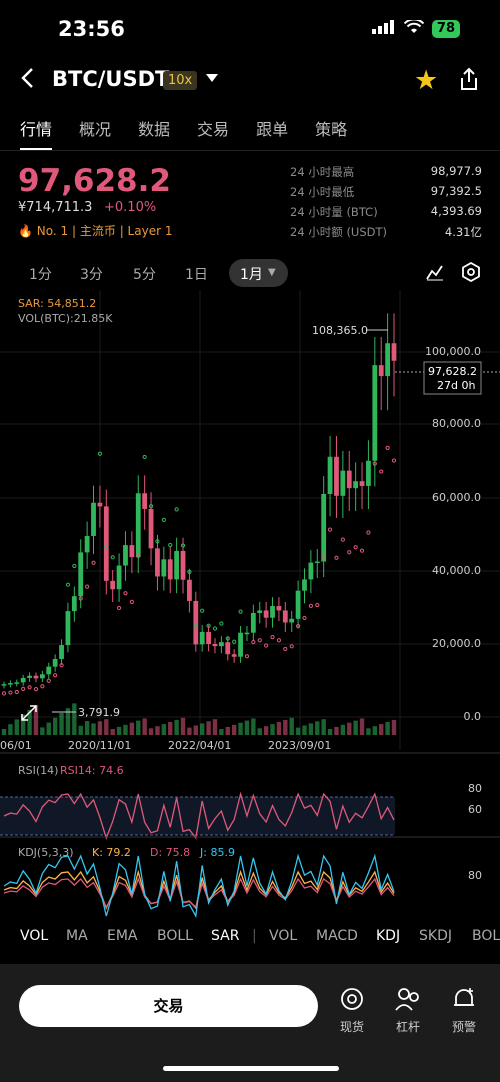 The image size is (500, 1082). I want to click on kdj-j: J: 85.9, so click(217, 852).